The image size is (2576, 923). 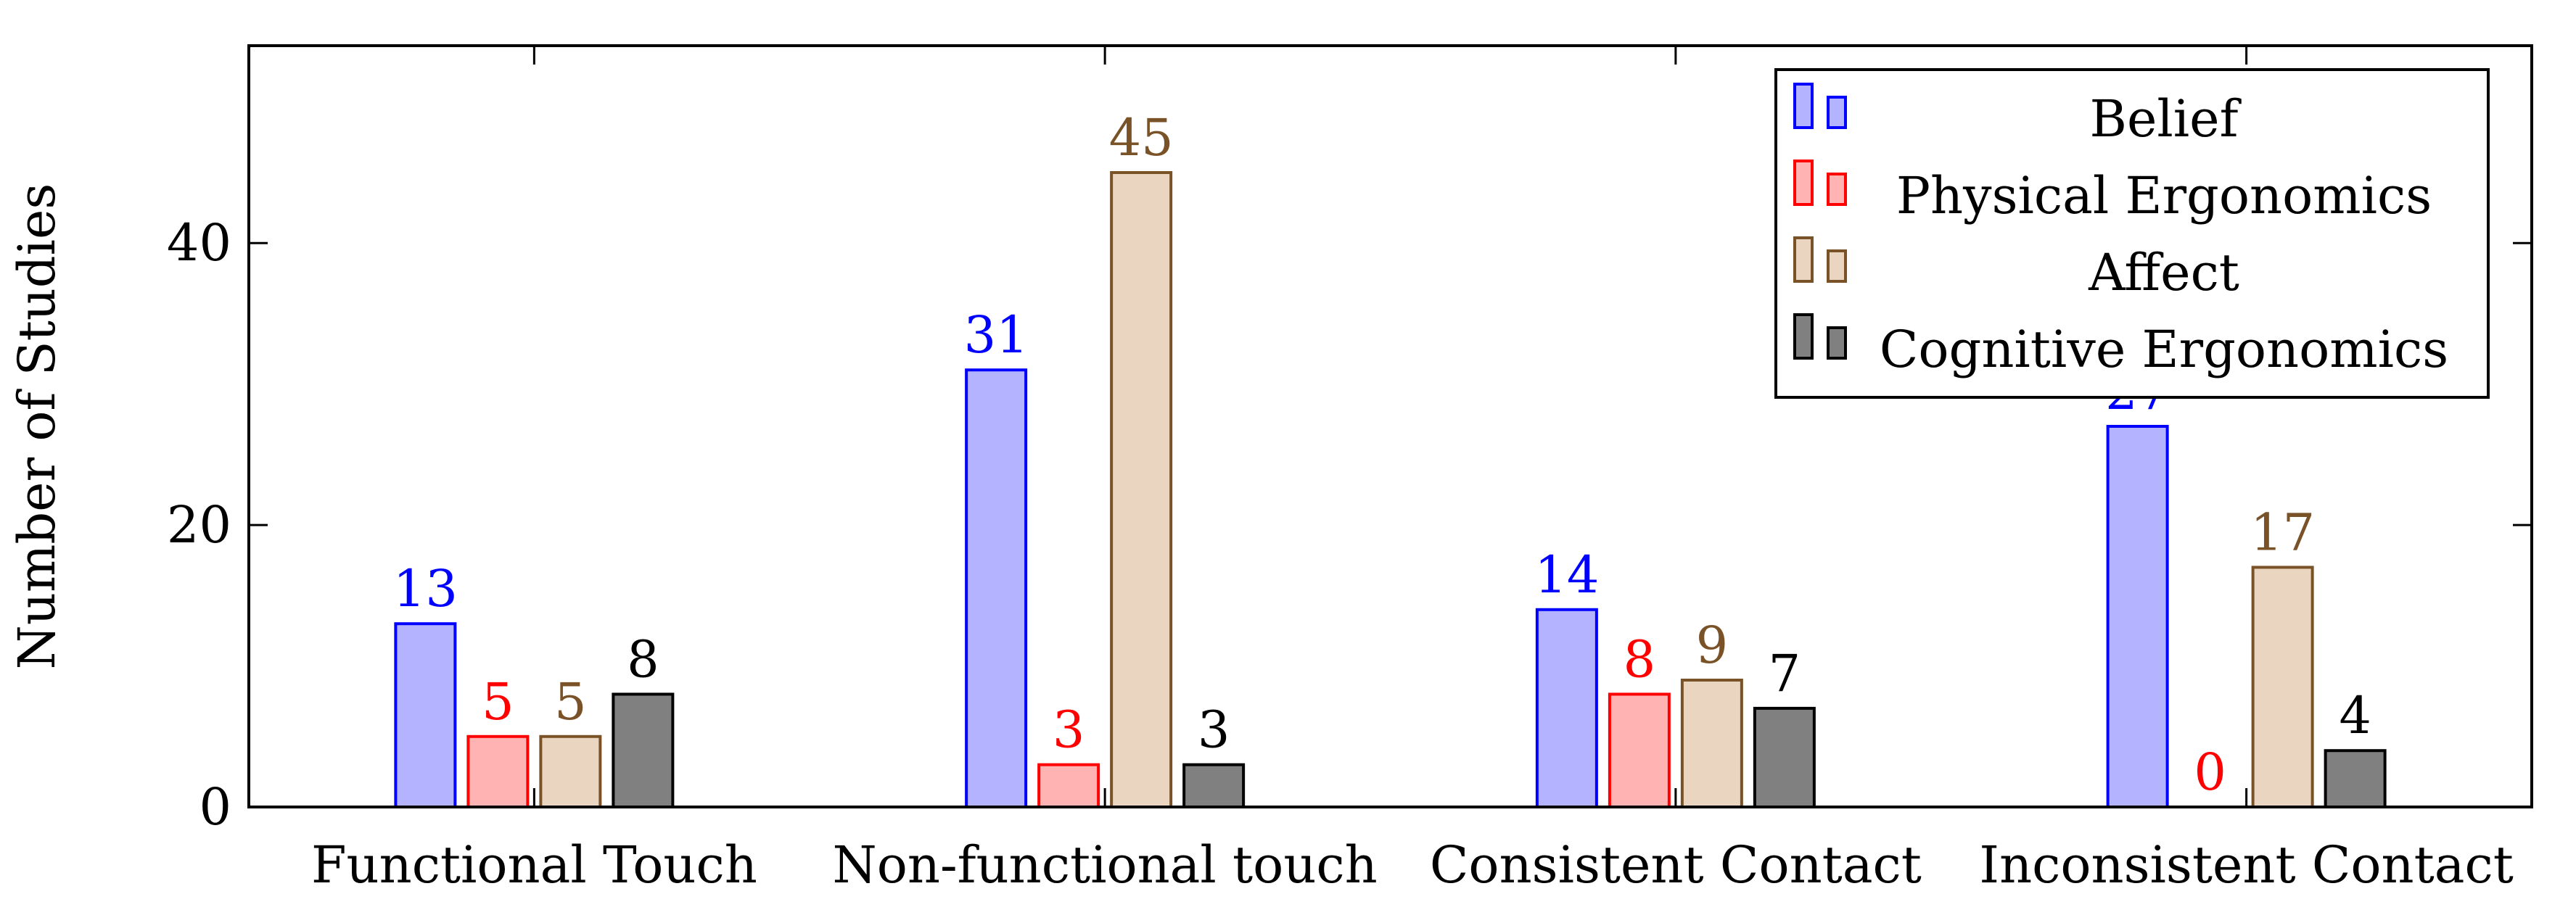 What do you see at coordinates (2210, 772) in the screenshot?
I see `data-label: 0` at bounding box center [2210, 772].